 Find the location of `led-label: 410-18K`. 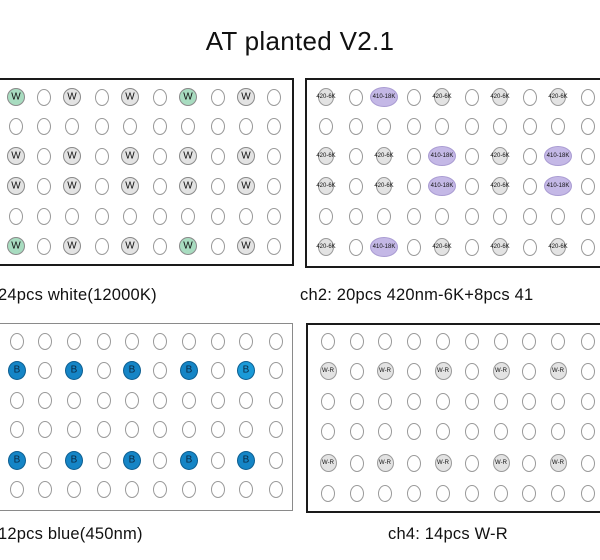

led-label: 410-18K is located at coordinates (558, 156).